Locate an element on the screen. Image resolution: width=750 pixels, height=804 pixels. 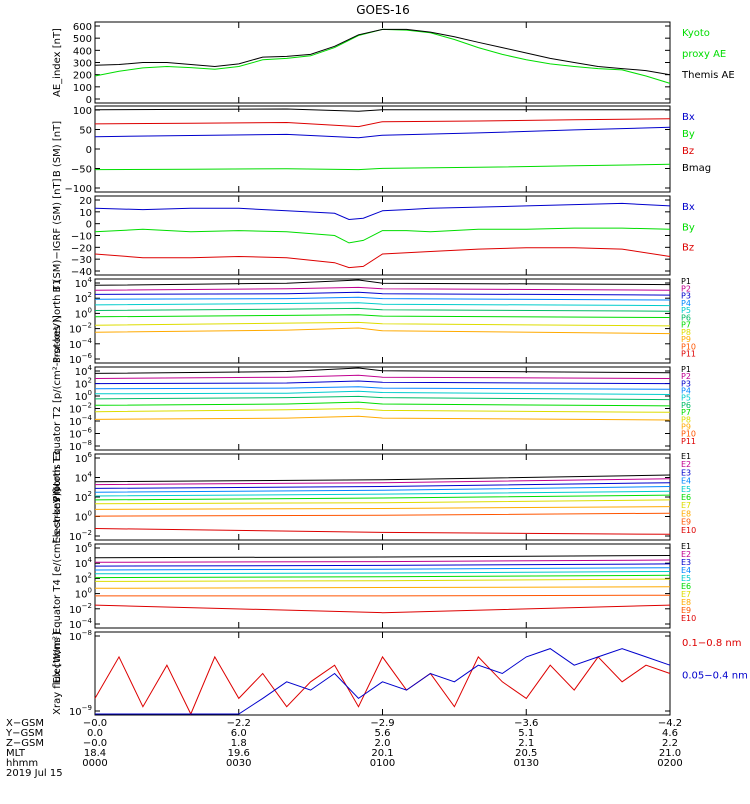
y-tick-label: 600 is located at coordinates (82, 27).